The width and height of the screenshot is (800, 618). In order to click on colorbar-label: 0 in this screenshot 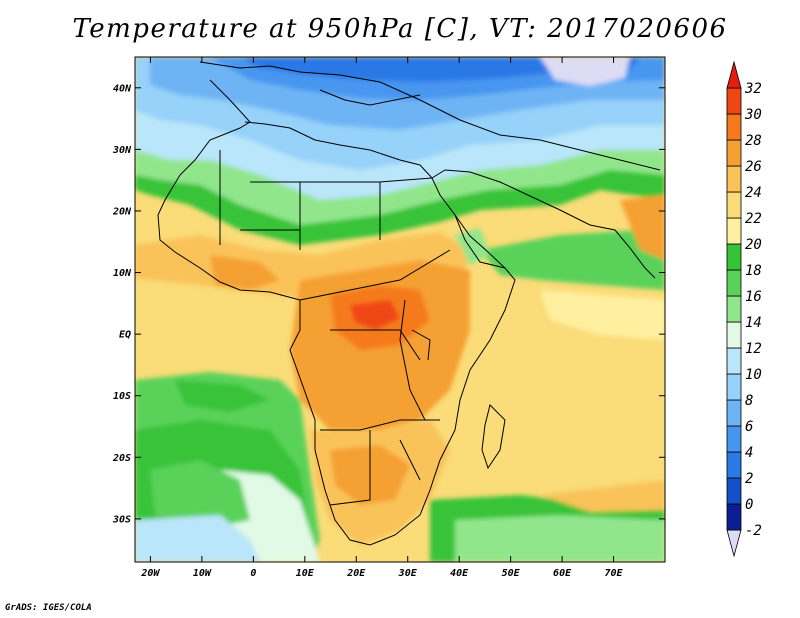, I will do `click(749, 505)`.